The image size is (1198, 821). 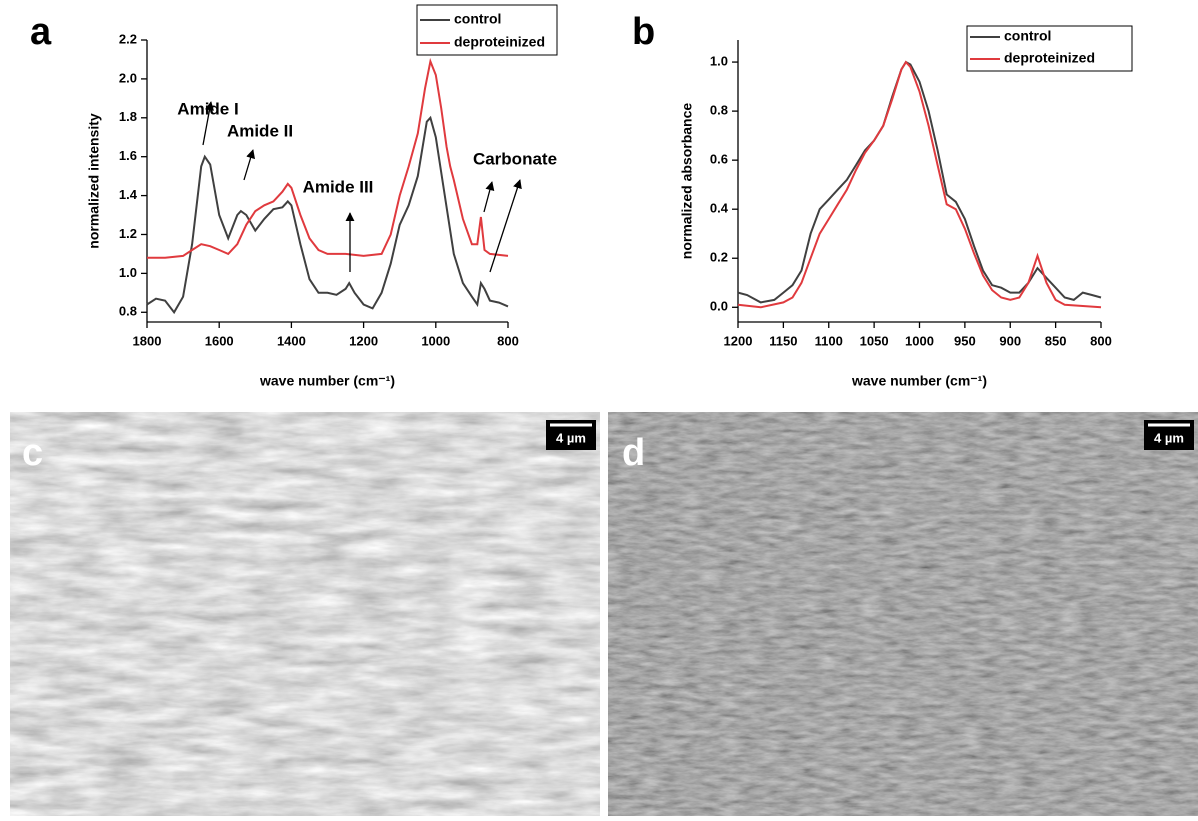 I want to click on x-tick-label: 1150, so click(x=783, y=340).